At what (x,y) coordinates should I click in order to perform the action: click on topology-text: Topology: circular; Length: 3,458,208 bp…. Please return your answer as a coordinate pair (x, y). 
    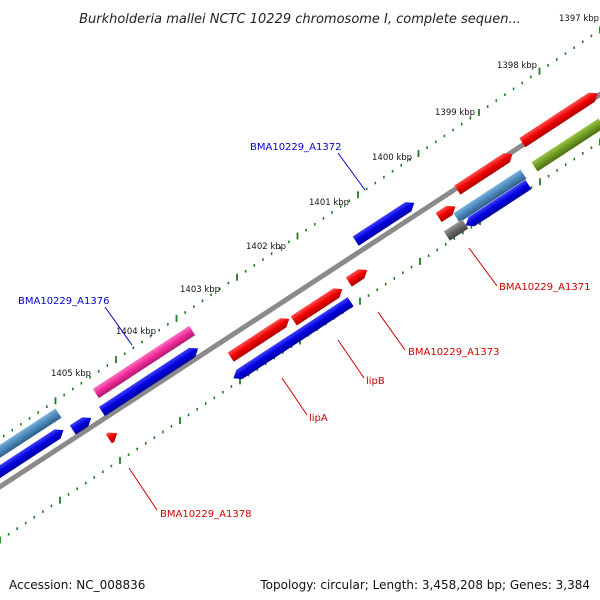
    Looking at the image, I should click on (425, 585).